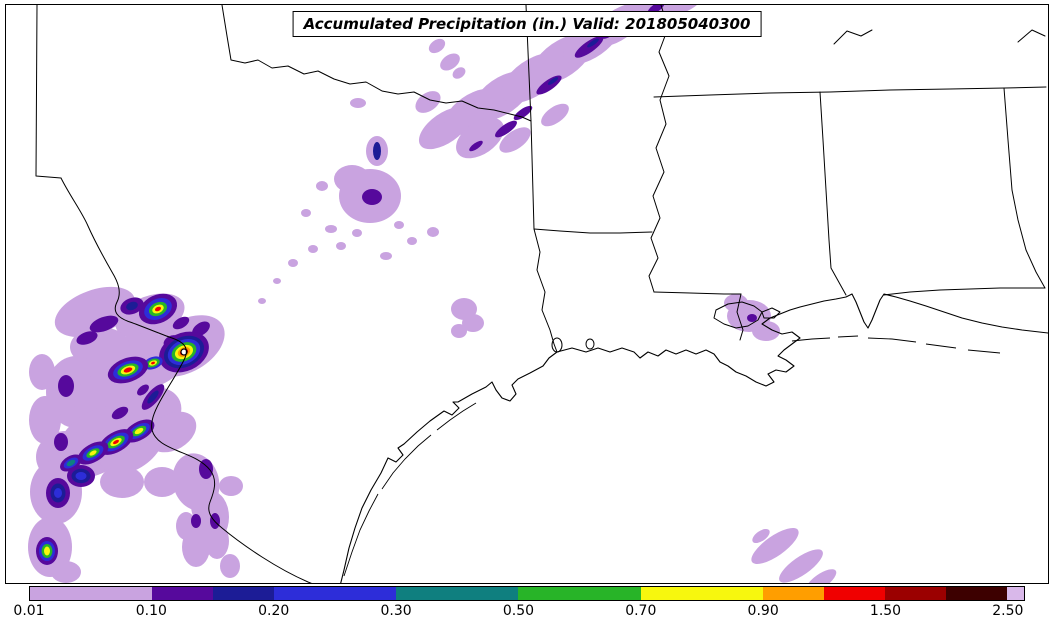  Describe the element at coordinates (850, 92) in the screenshot. I see `tennessee-border` at that location.